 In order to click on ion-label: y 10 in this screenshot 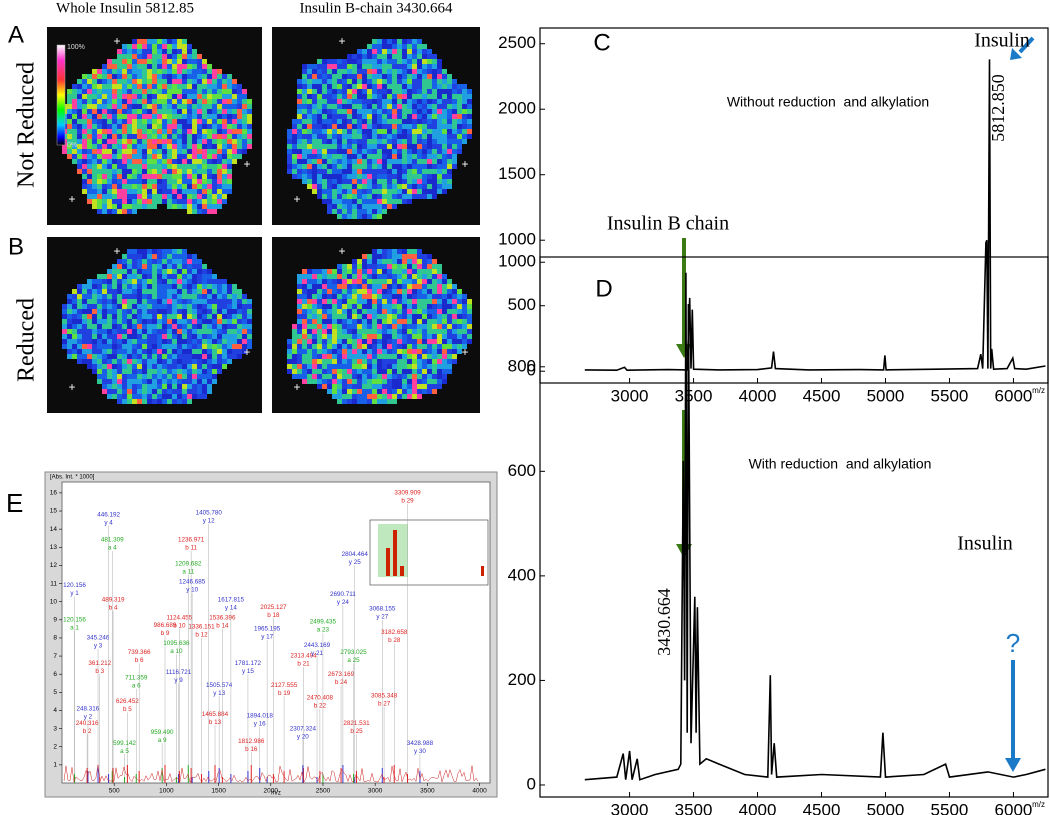, I will do `click(192, 589)`.